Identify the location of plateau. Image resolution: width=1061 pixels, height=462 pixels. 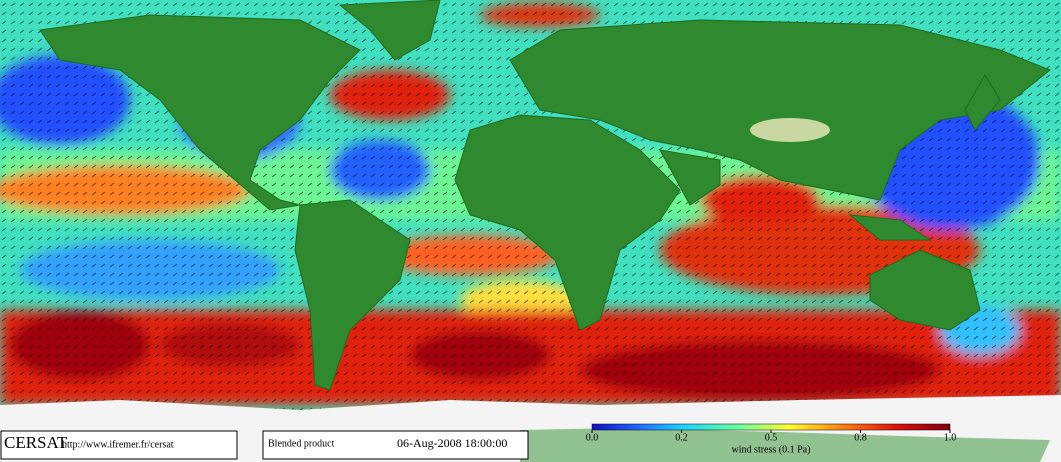
(790, 130).